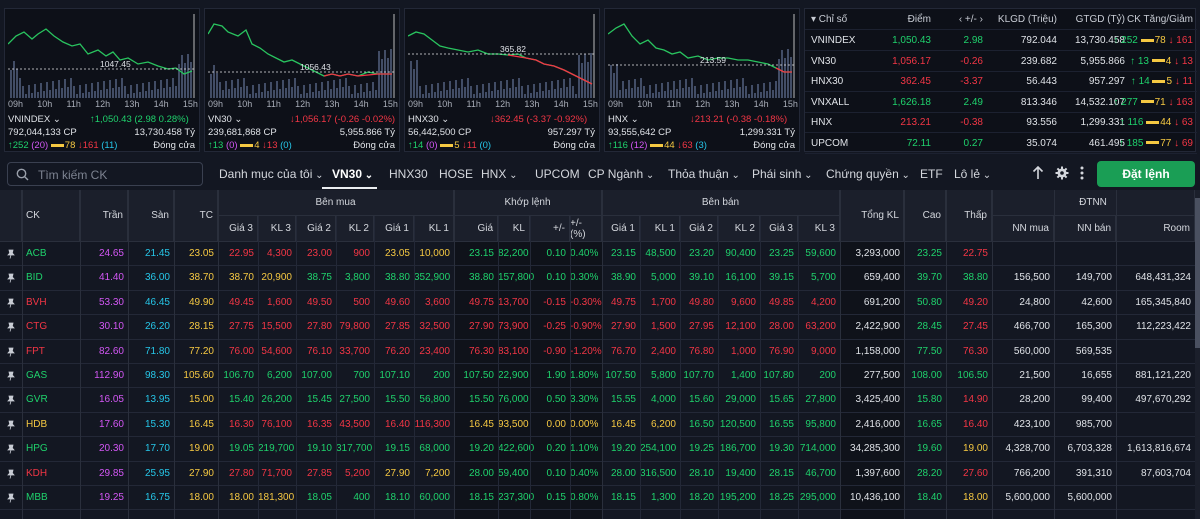  I want to click on tab-thỏa-thuận: Thỏa thuận ⌄, so click(704, 174).